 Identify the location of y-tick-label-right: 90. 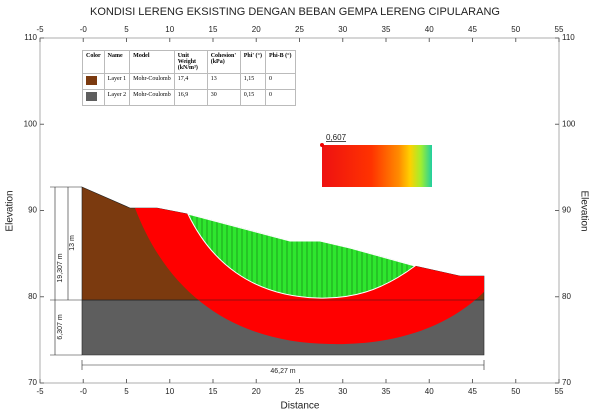
(566, 210).